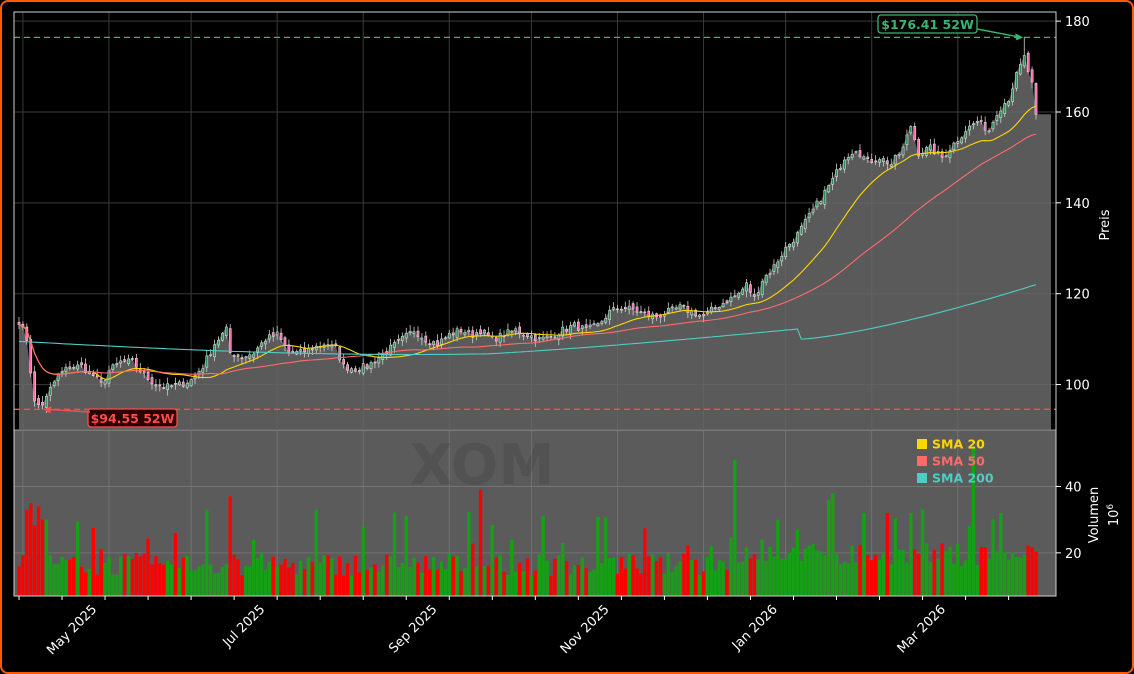  I want to click on time-tick-label: Jan 2026, so click(755, 628).